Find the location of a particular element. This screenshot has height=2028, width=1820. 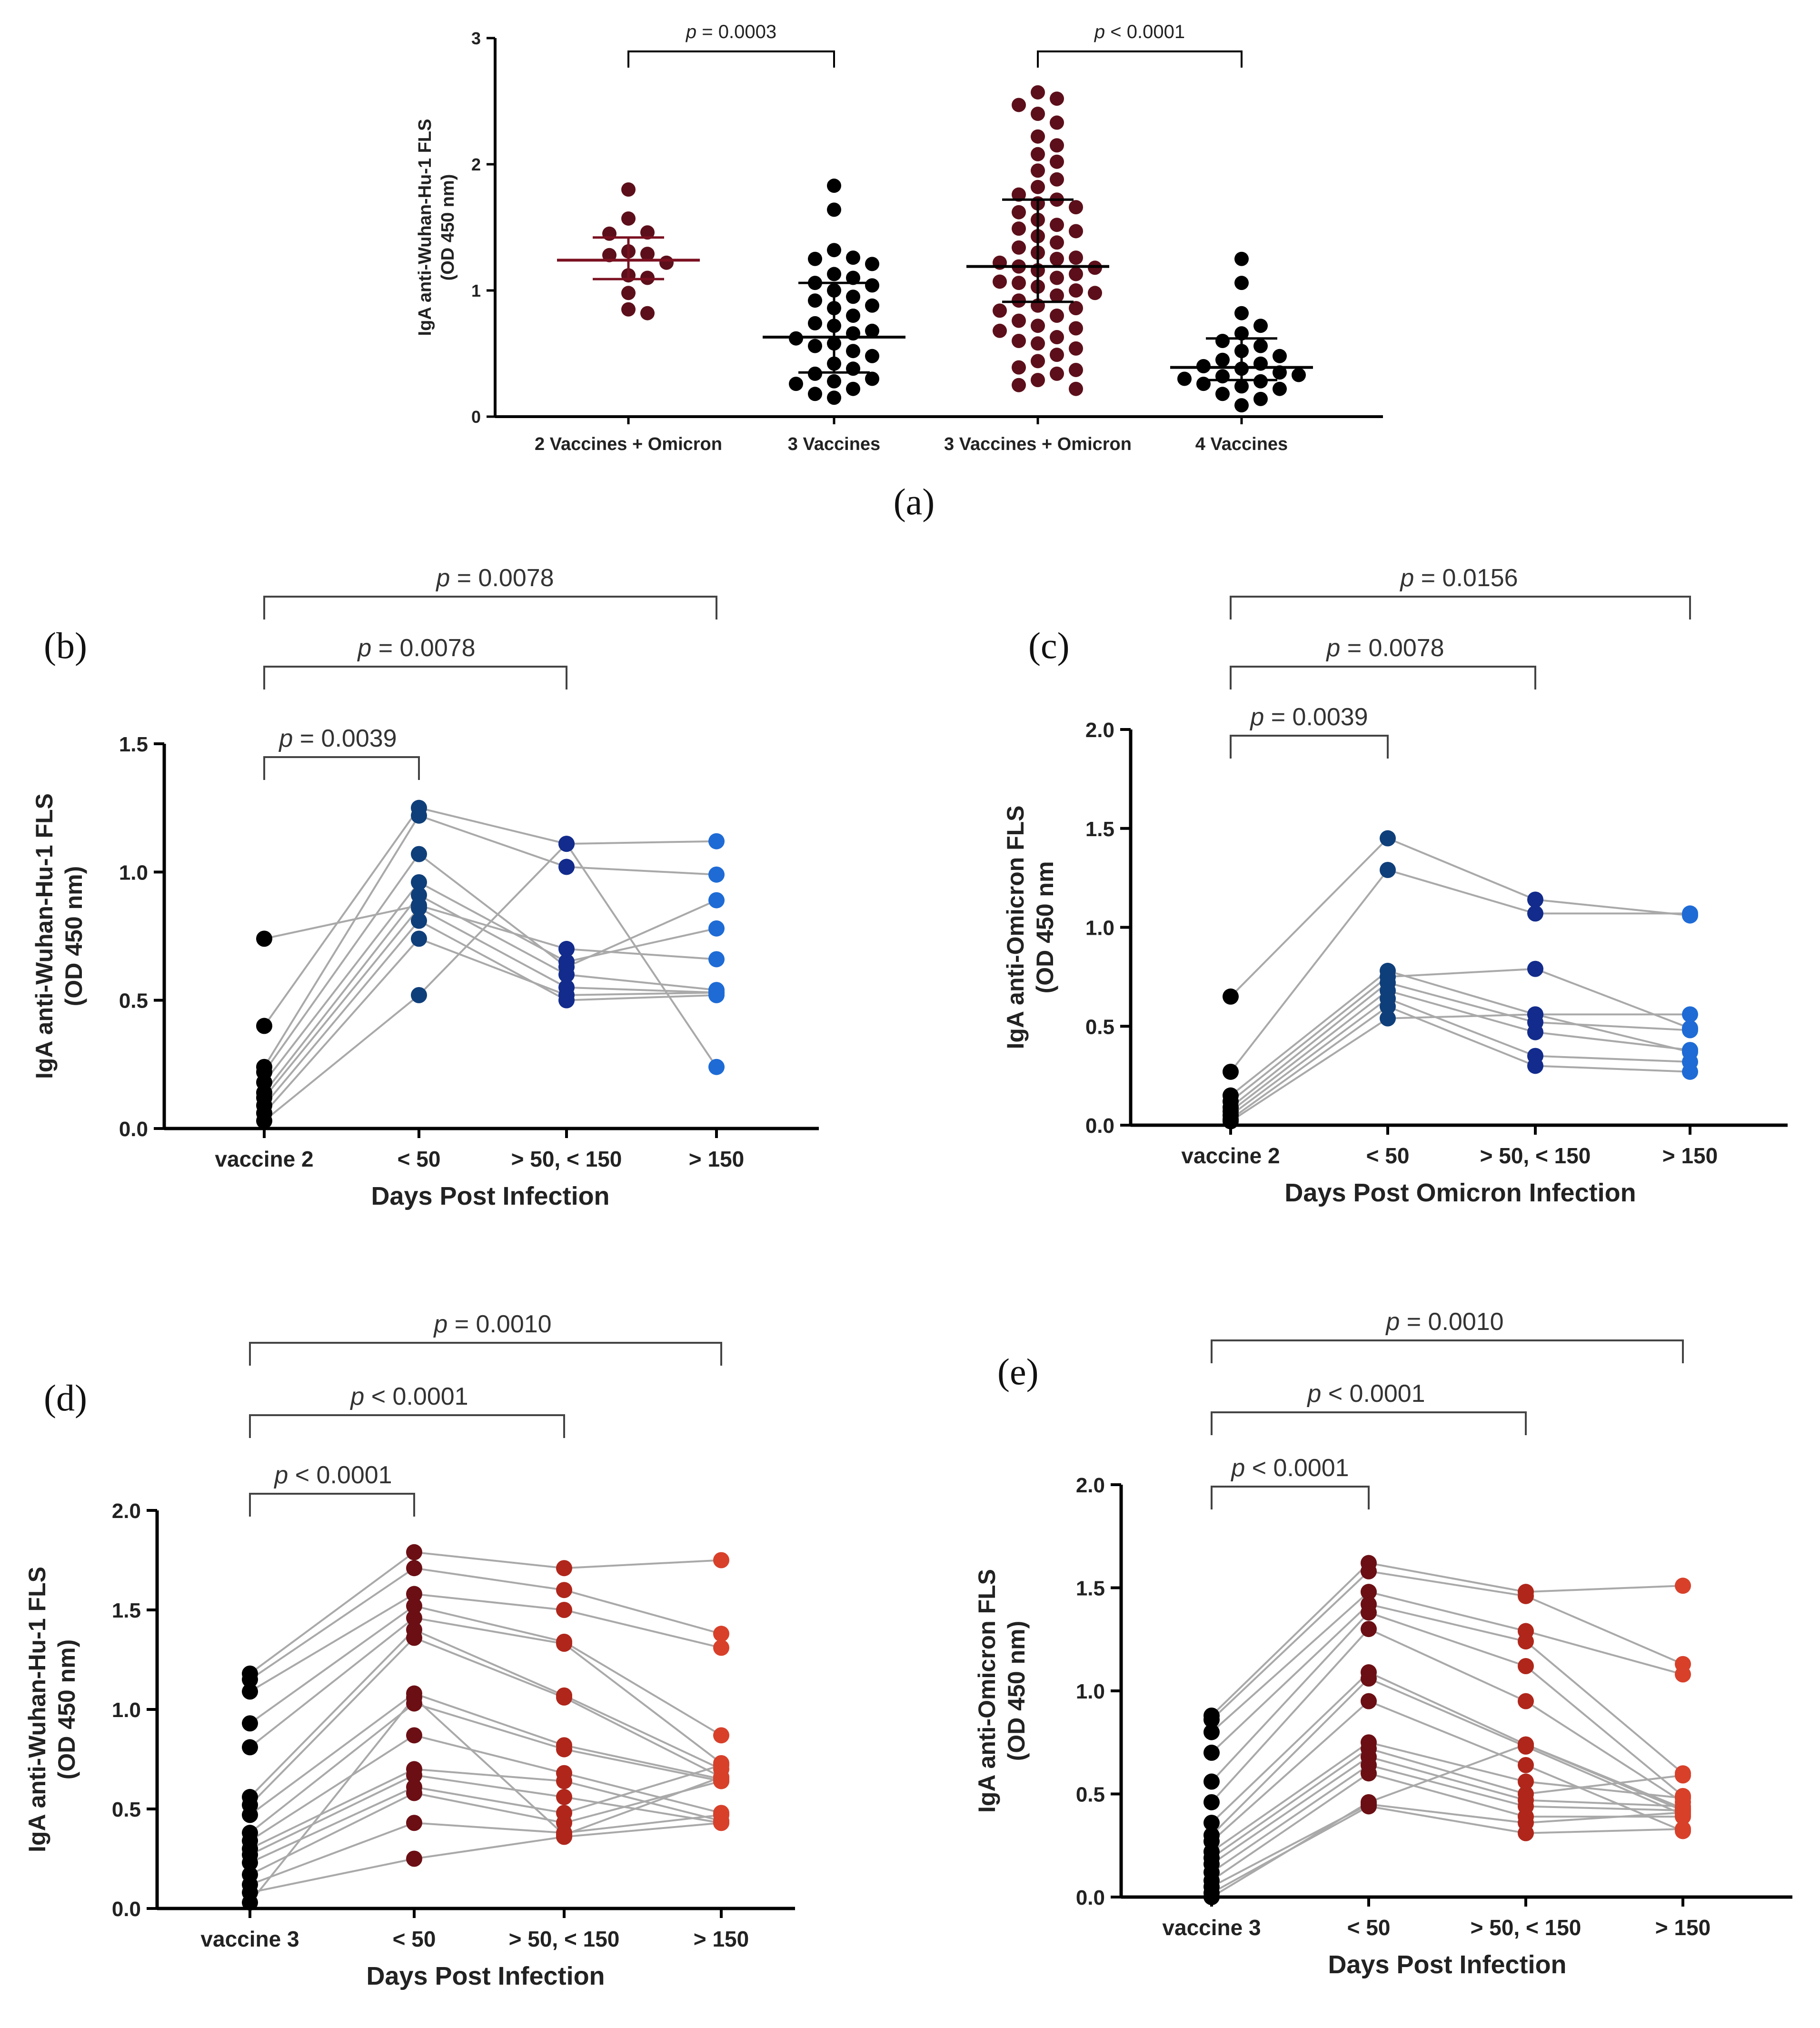

panel-a-y-axis-label-line1: IgA anti-Wuhan-Hu-1 FLS is located at coordinates (425, 227).